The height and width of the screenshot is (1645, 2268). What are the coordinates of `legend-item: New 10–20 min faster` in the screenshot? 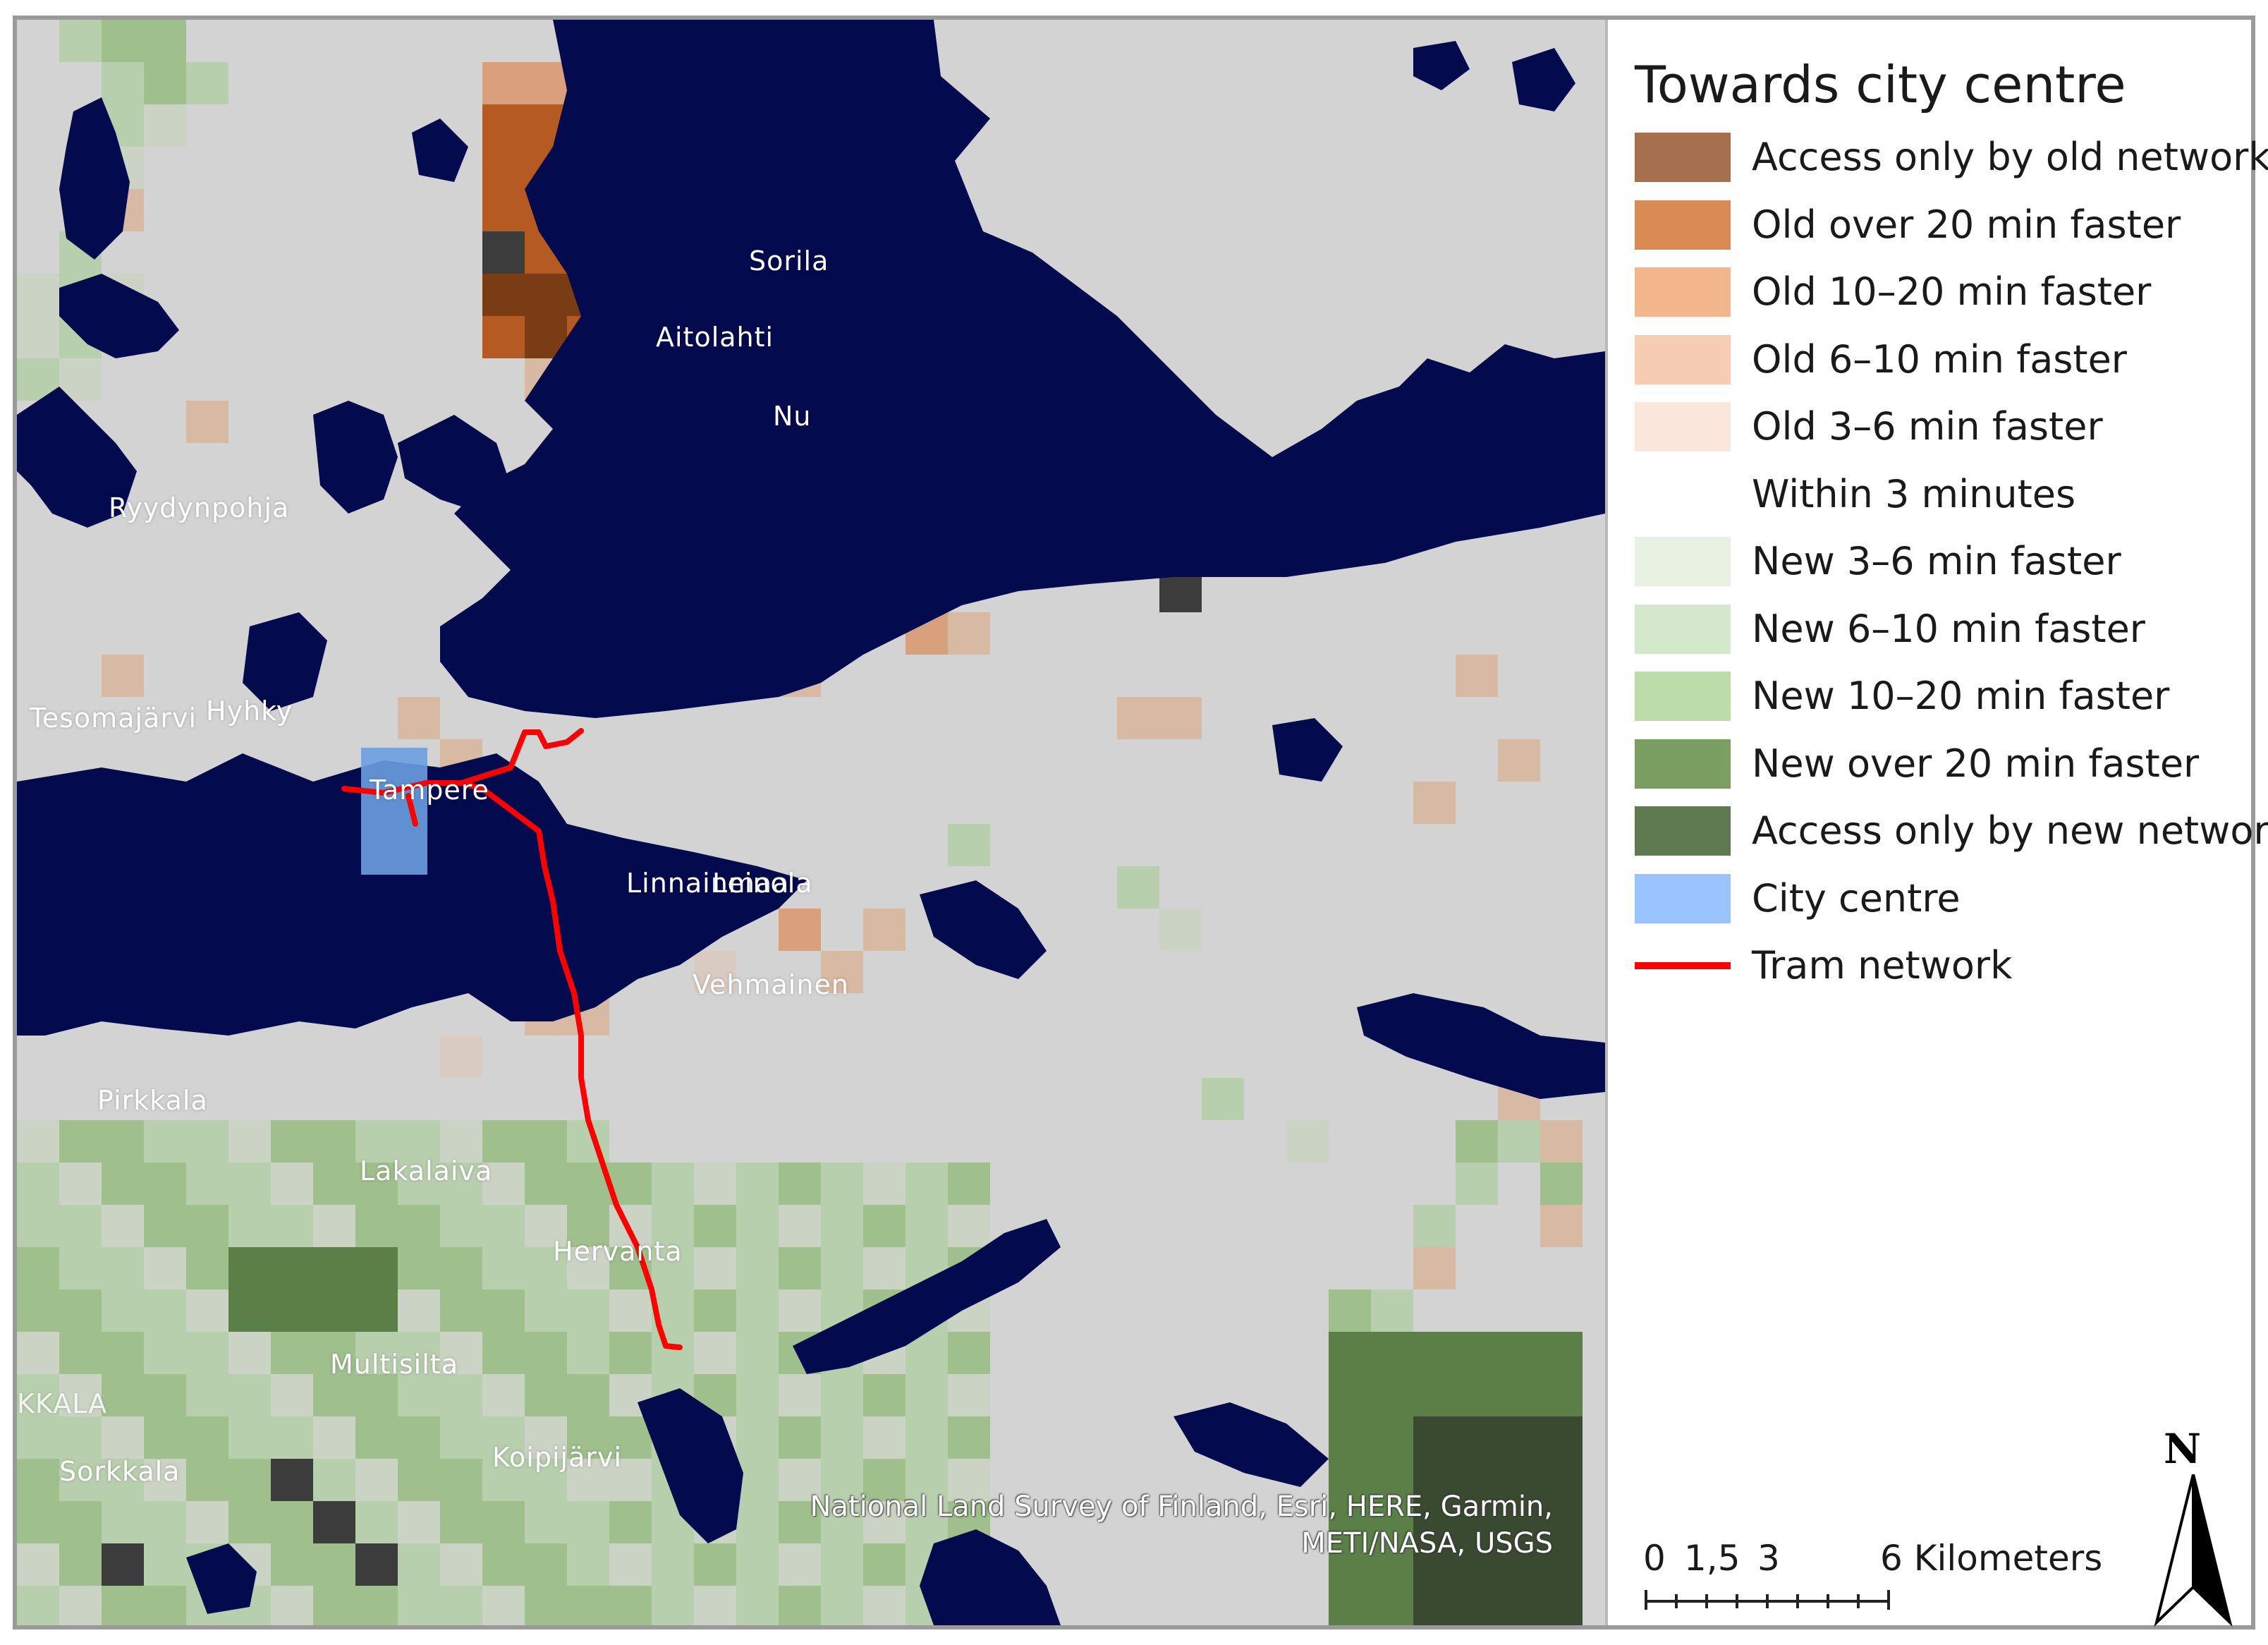 It's located at (1938, 696).